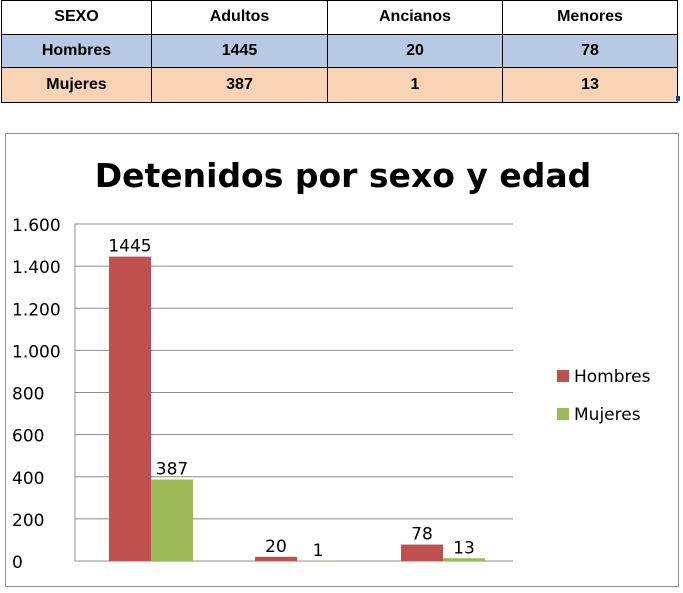 The height and width of the screenshot is (593, 683). Describe the element at coordinates (464, 548) in the screenshot. I see `data-label: 13` at that location.